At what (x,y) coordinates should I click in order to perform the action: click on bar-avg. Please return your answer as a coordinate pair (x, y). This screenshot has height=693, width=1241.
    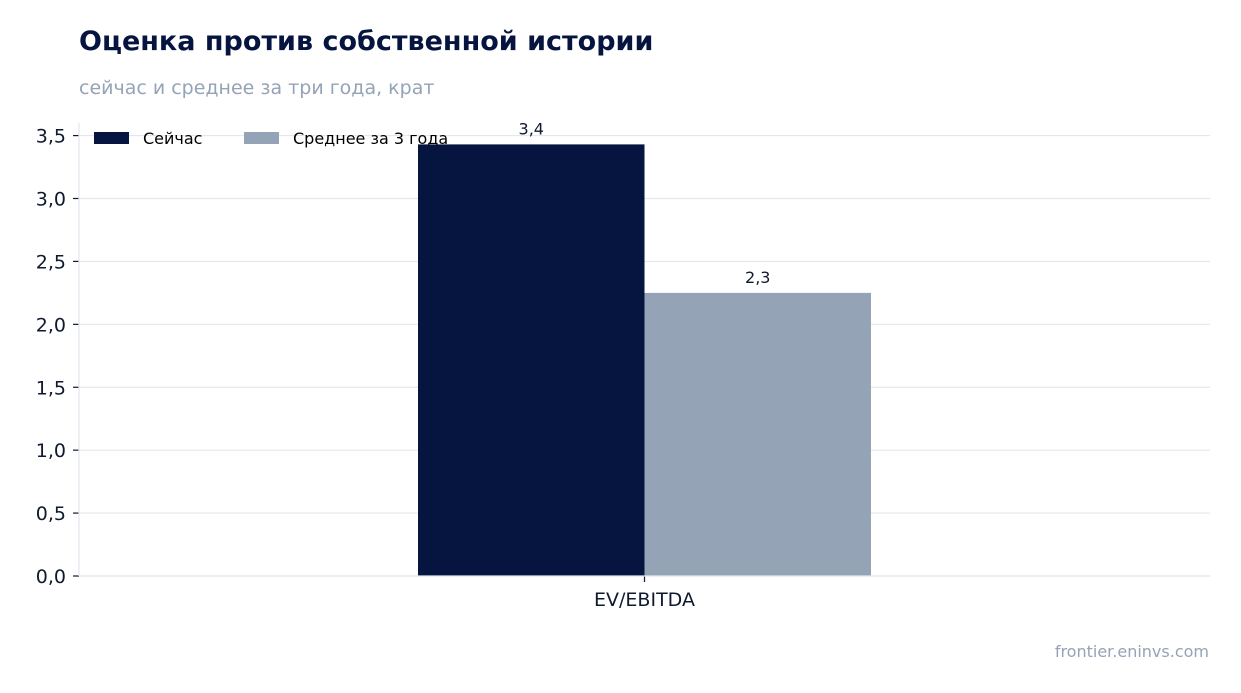
    Looking at the image, I should click on (757, 434).